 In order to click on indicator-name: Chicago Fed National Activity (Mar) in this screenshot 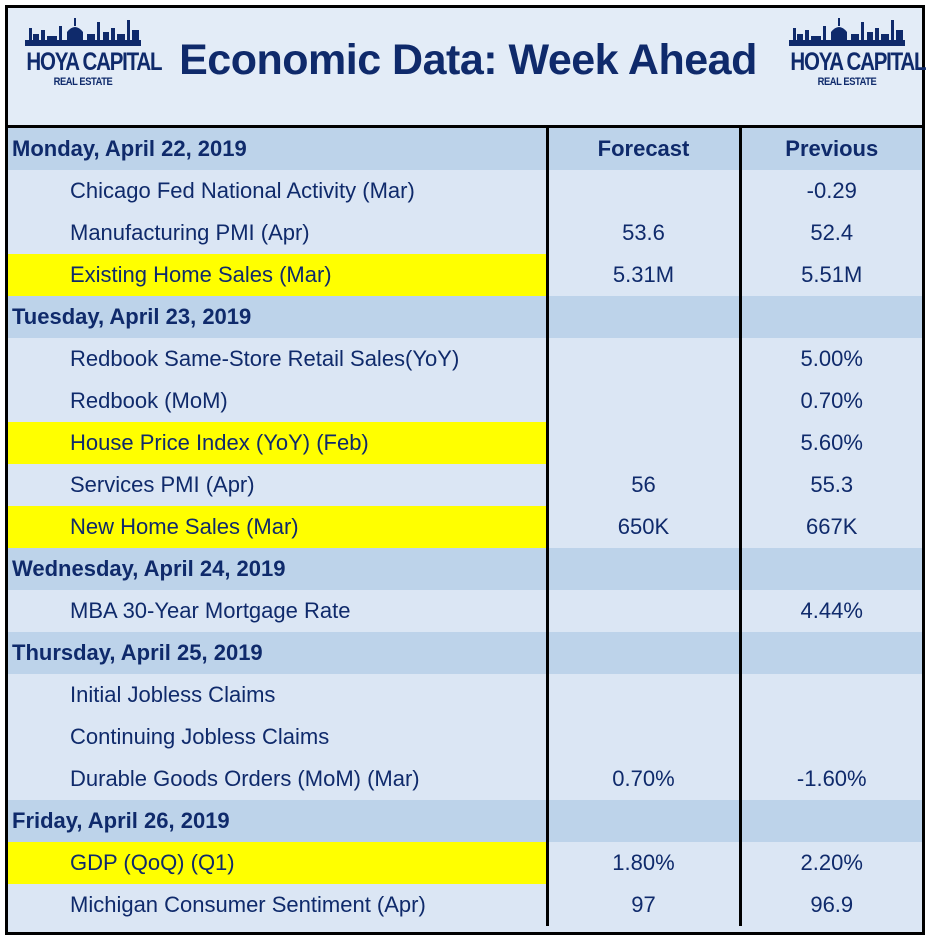, I will do `click(277, 191)`.